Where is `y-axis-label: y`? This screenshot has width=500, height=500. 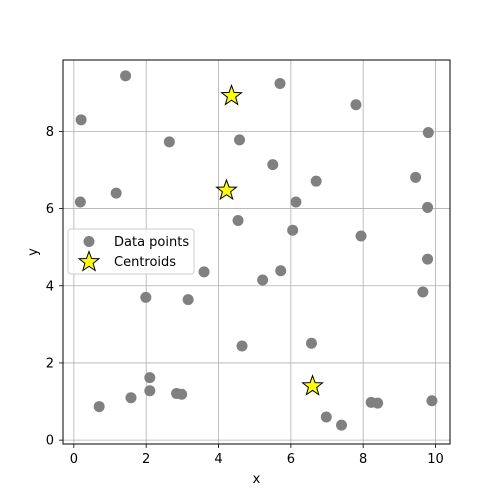 y-axis-label: y is located at coordinates (33, 252).